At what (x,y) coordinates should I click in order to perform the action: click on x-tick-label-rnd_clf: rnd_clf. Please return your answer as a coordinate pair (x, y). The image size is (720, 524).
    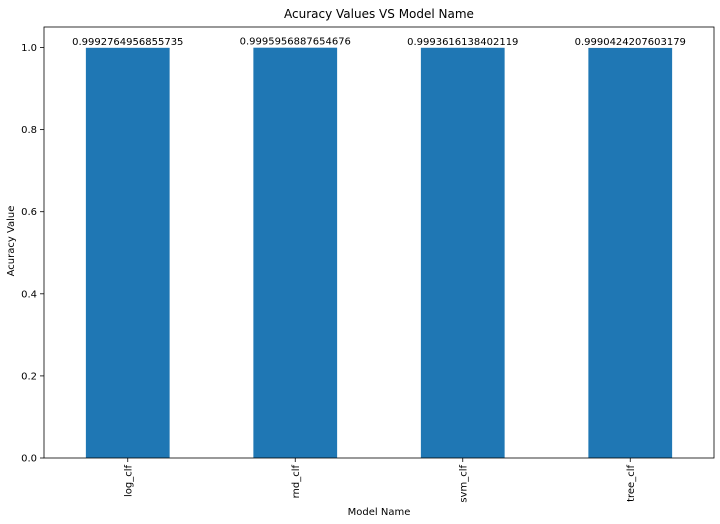
    Looking at the image, I should click on (296, 482).